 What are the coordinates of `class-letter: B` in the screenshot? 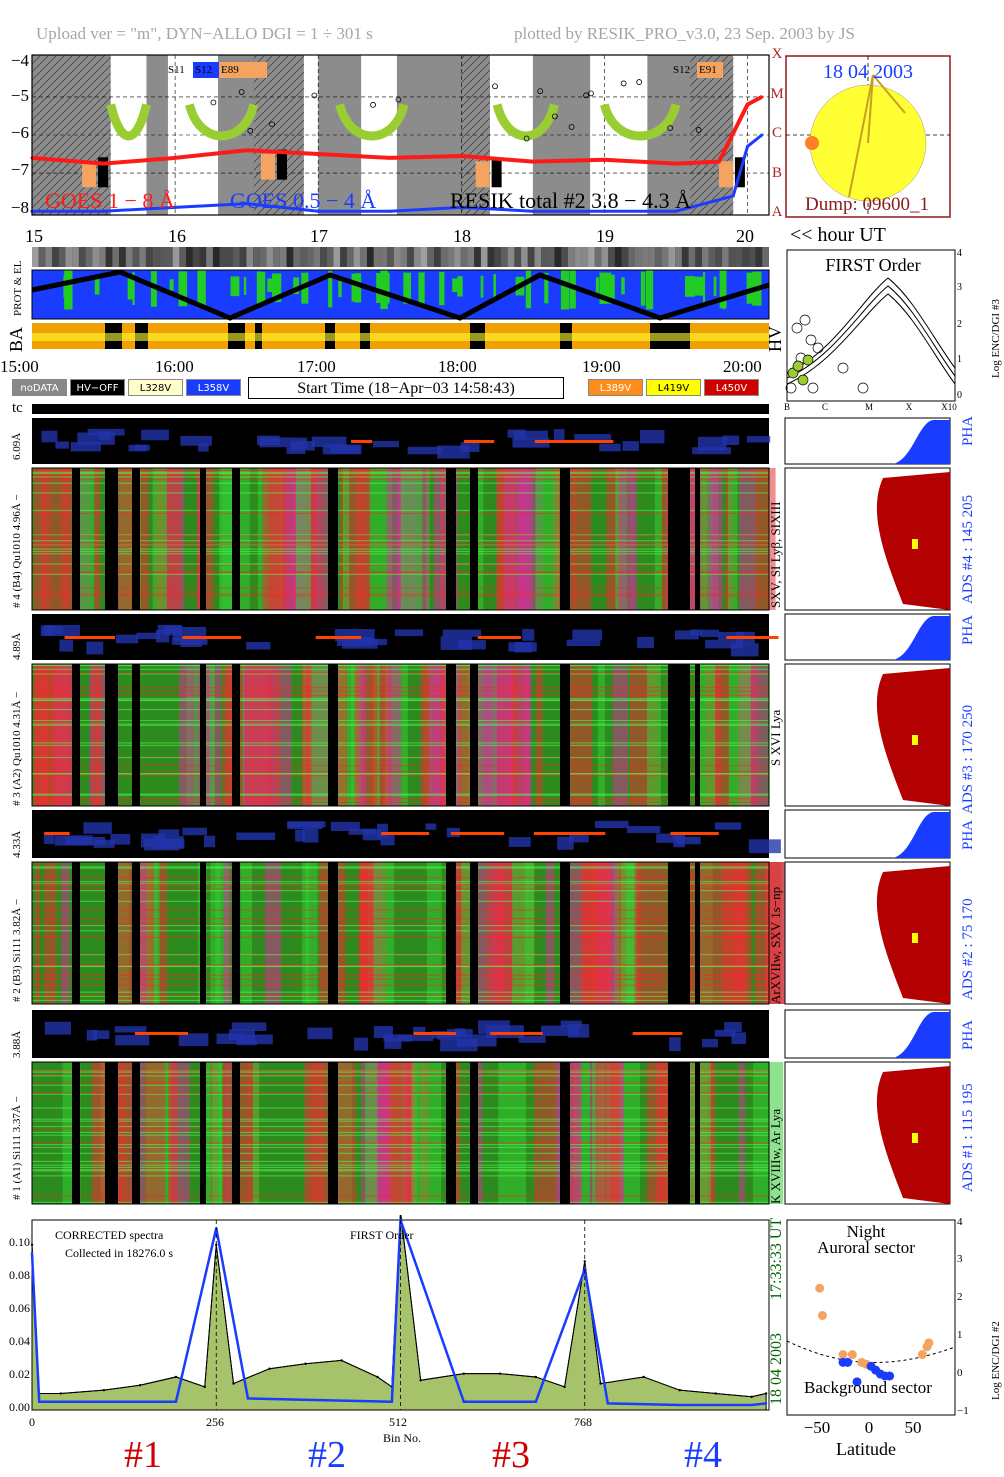 It's located at (777, 173).